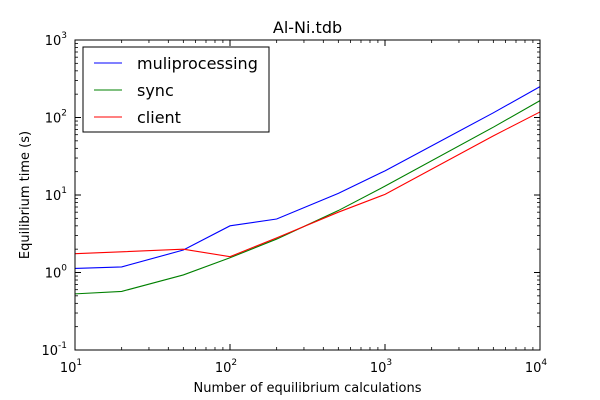 Image resolution: width=600 pixels, height=400 pixels. Describe the element at coordinates (155, 90) in the screenshot. I see `legend-label-sync: sync` at that location.